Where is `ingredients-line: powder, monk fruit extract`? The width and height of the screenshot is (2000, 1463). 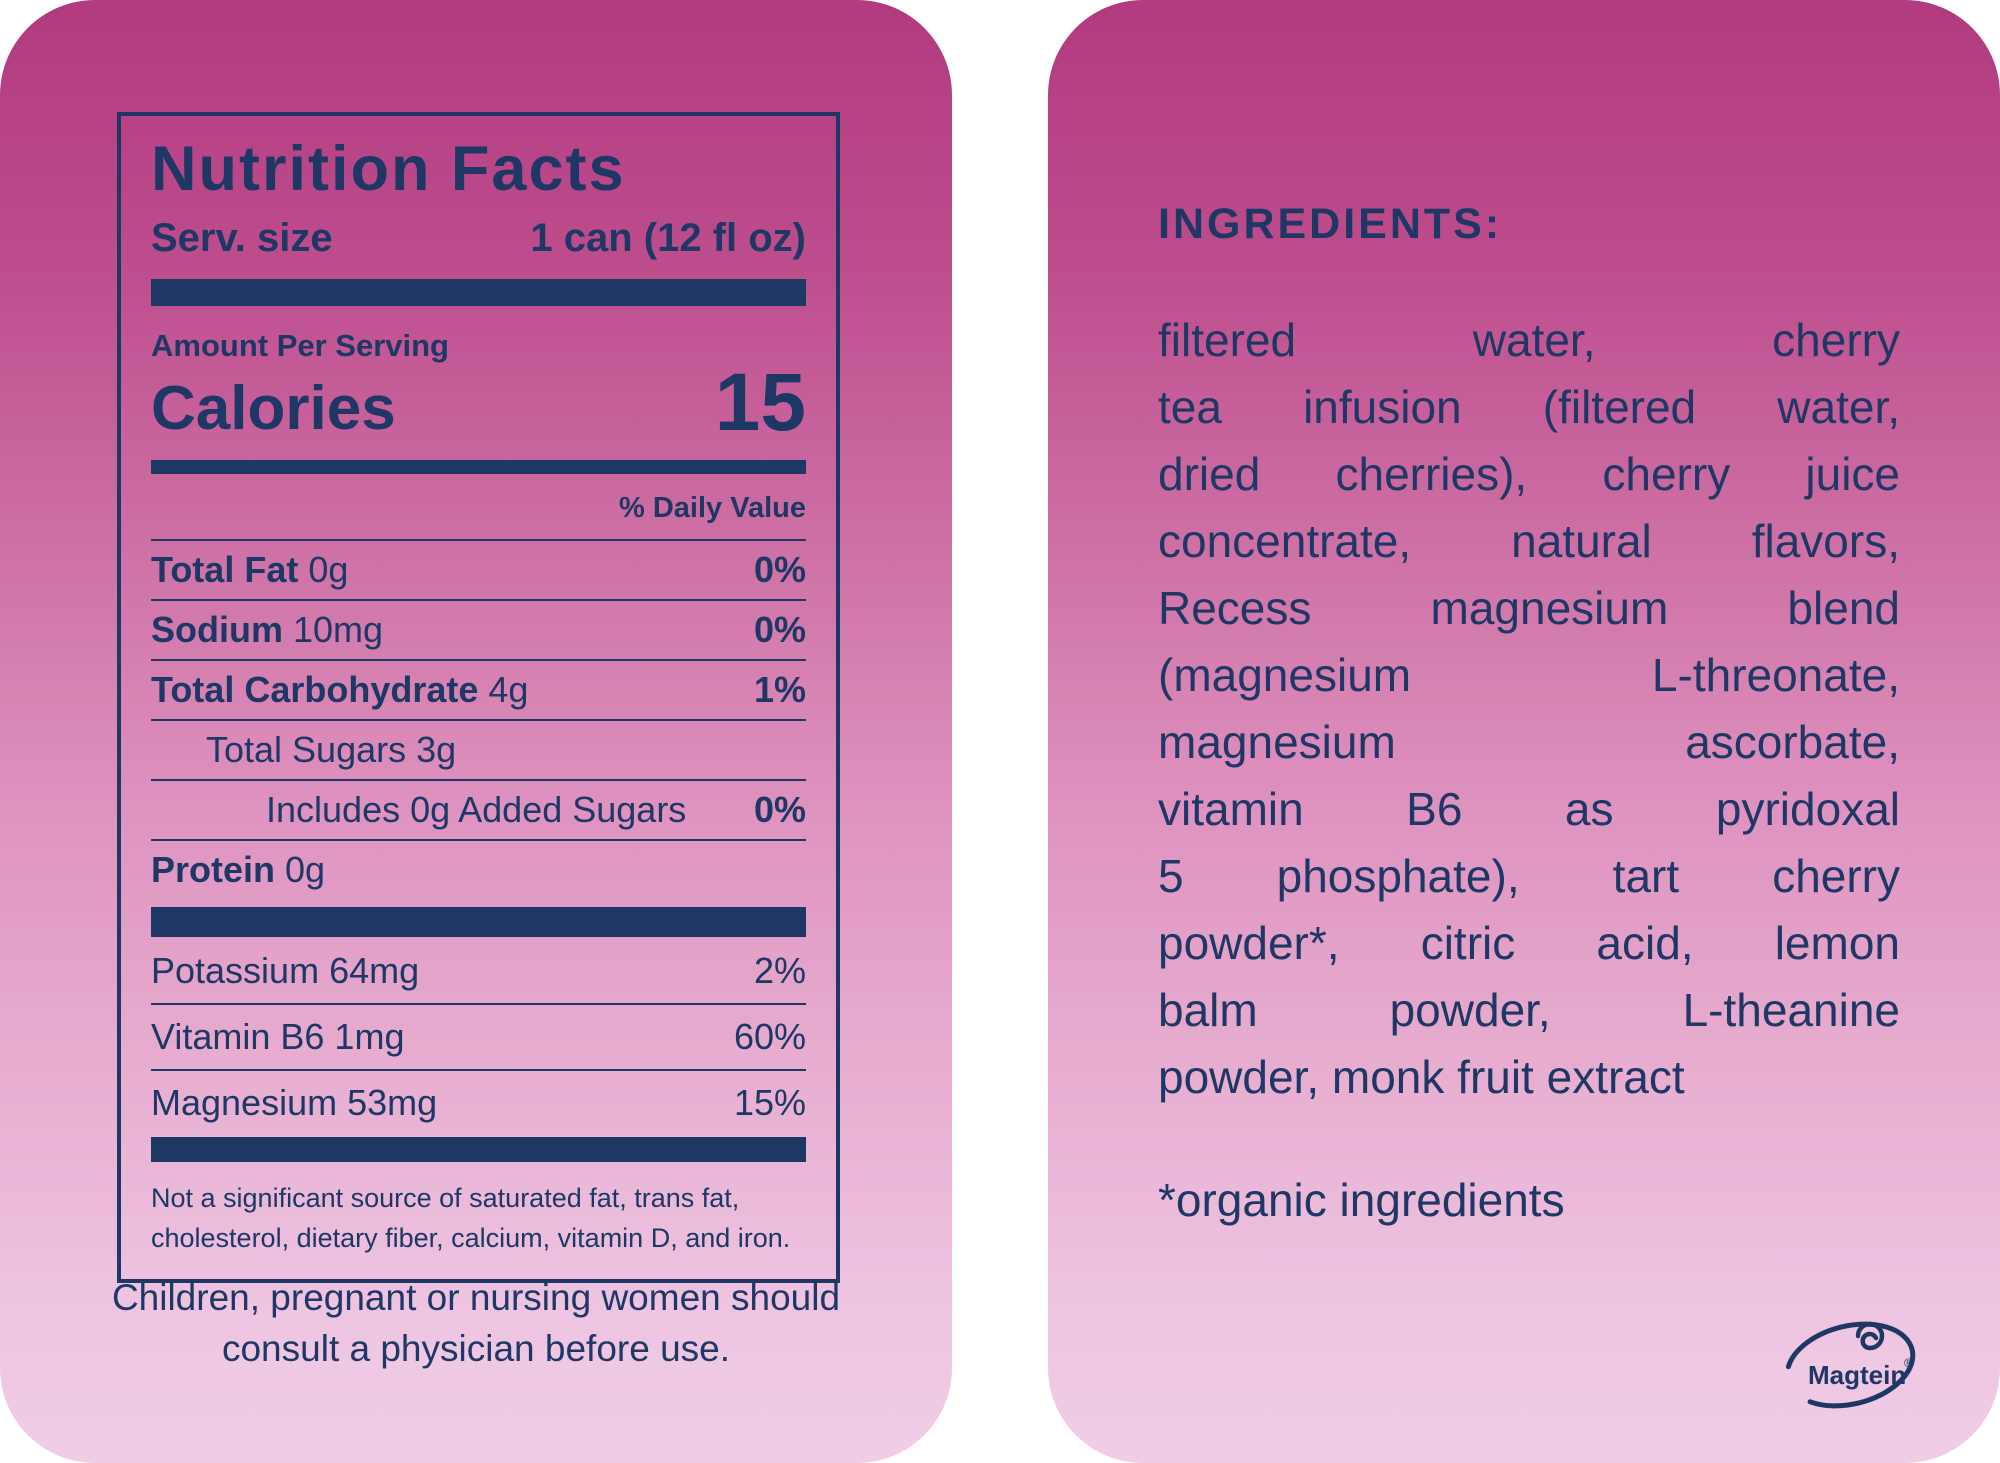 ingredients-line: powder, monk fruit extract is located at coordinates (1421, 1077).